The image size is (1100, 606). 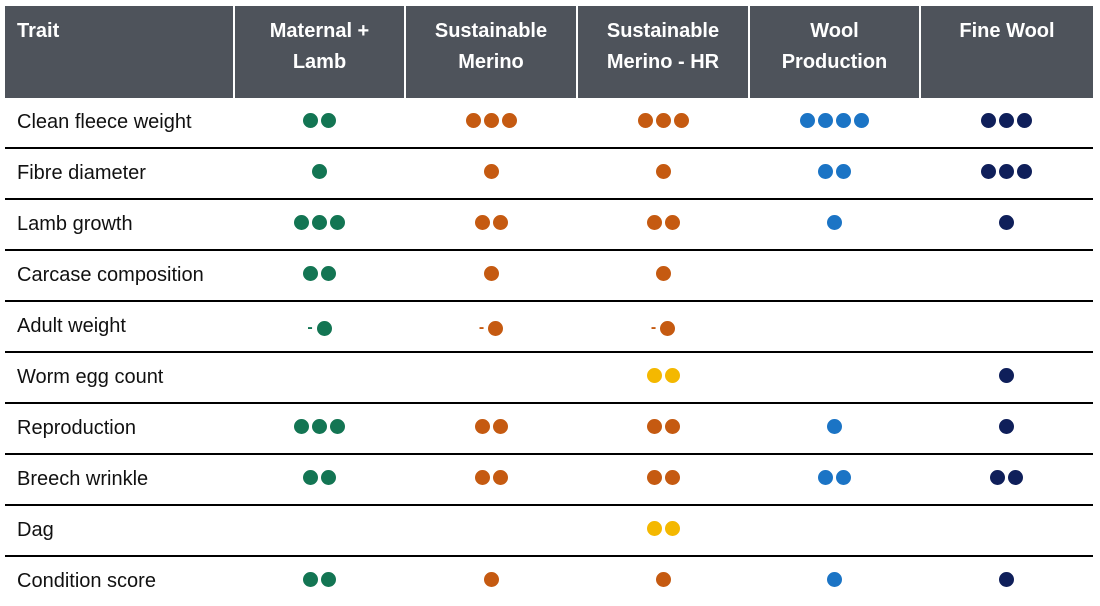 I want to click on trait-name: Carcase composition, so click(x=119, y=276).